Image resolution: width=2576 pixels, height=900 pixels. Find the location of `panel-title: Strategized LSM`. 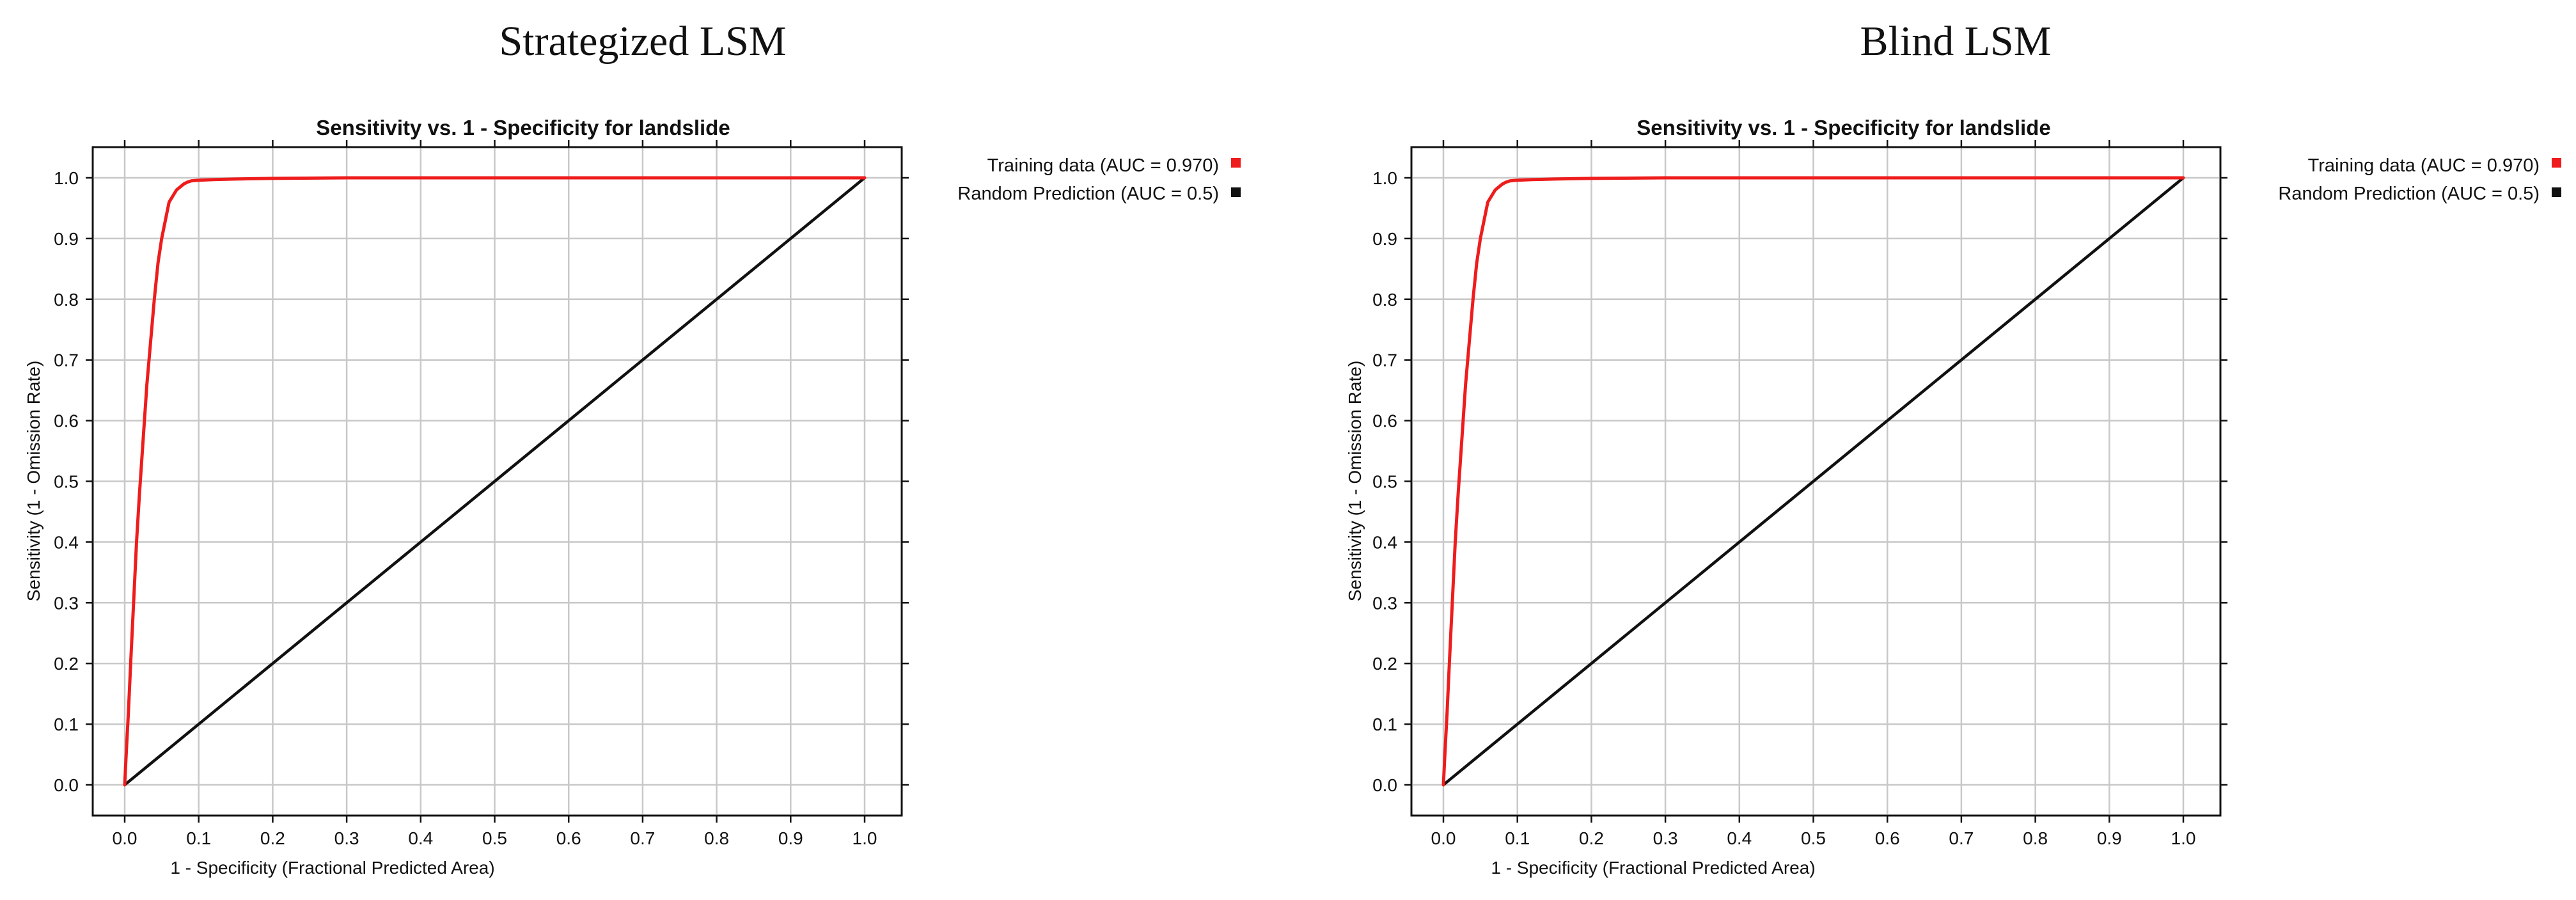

panel-title: Strategized LSM is located at coordinates (642, 41).